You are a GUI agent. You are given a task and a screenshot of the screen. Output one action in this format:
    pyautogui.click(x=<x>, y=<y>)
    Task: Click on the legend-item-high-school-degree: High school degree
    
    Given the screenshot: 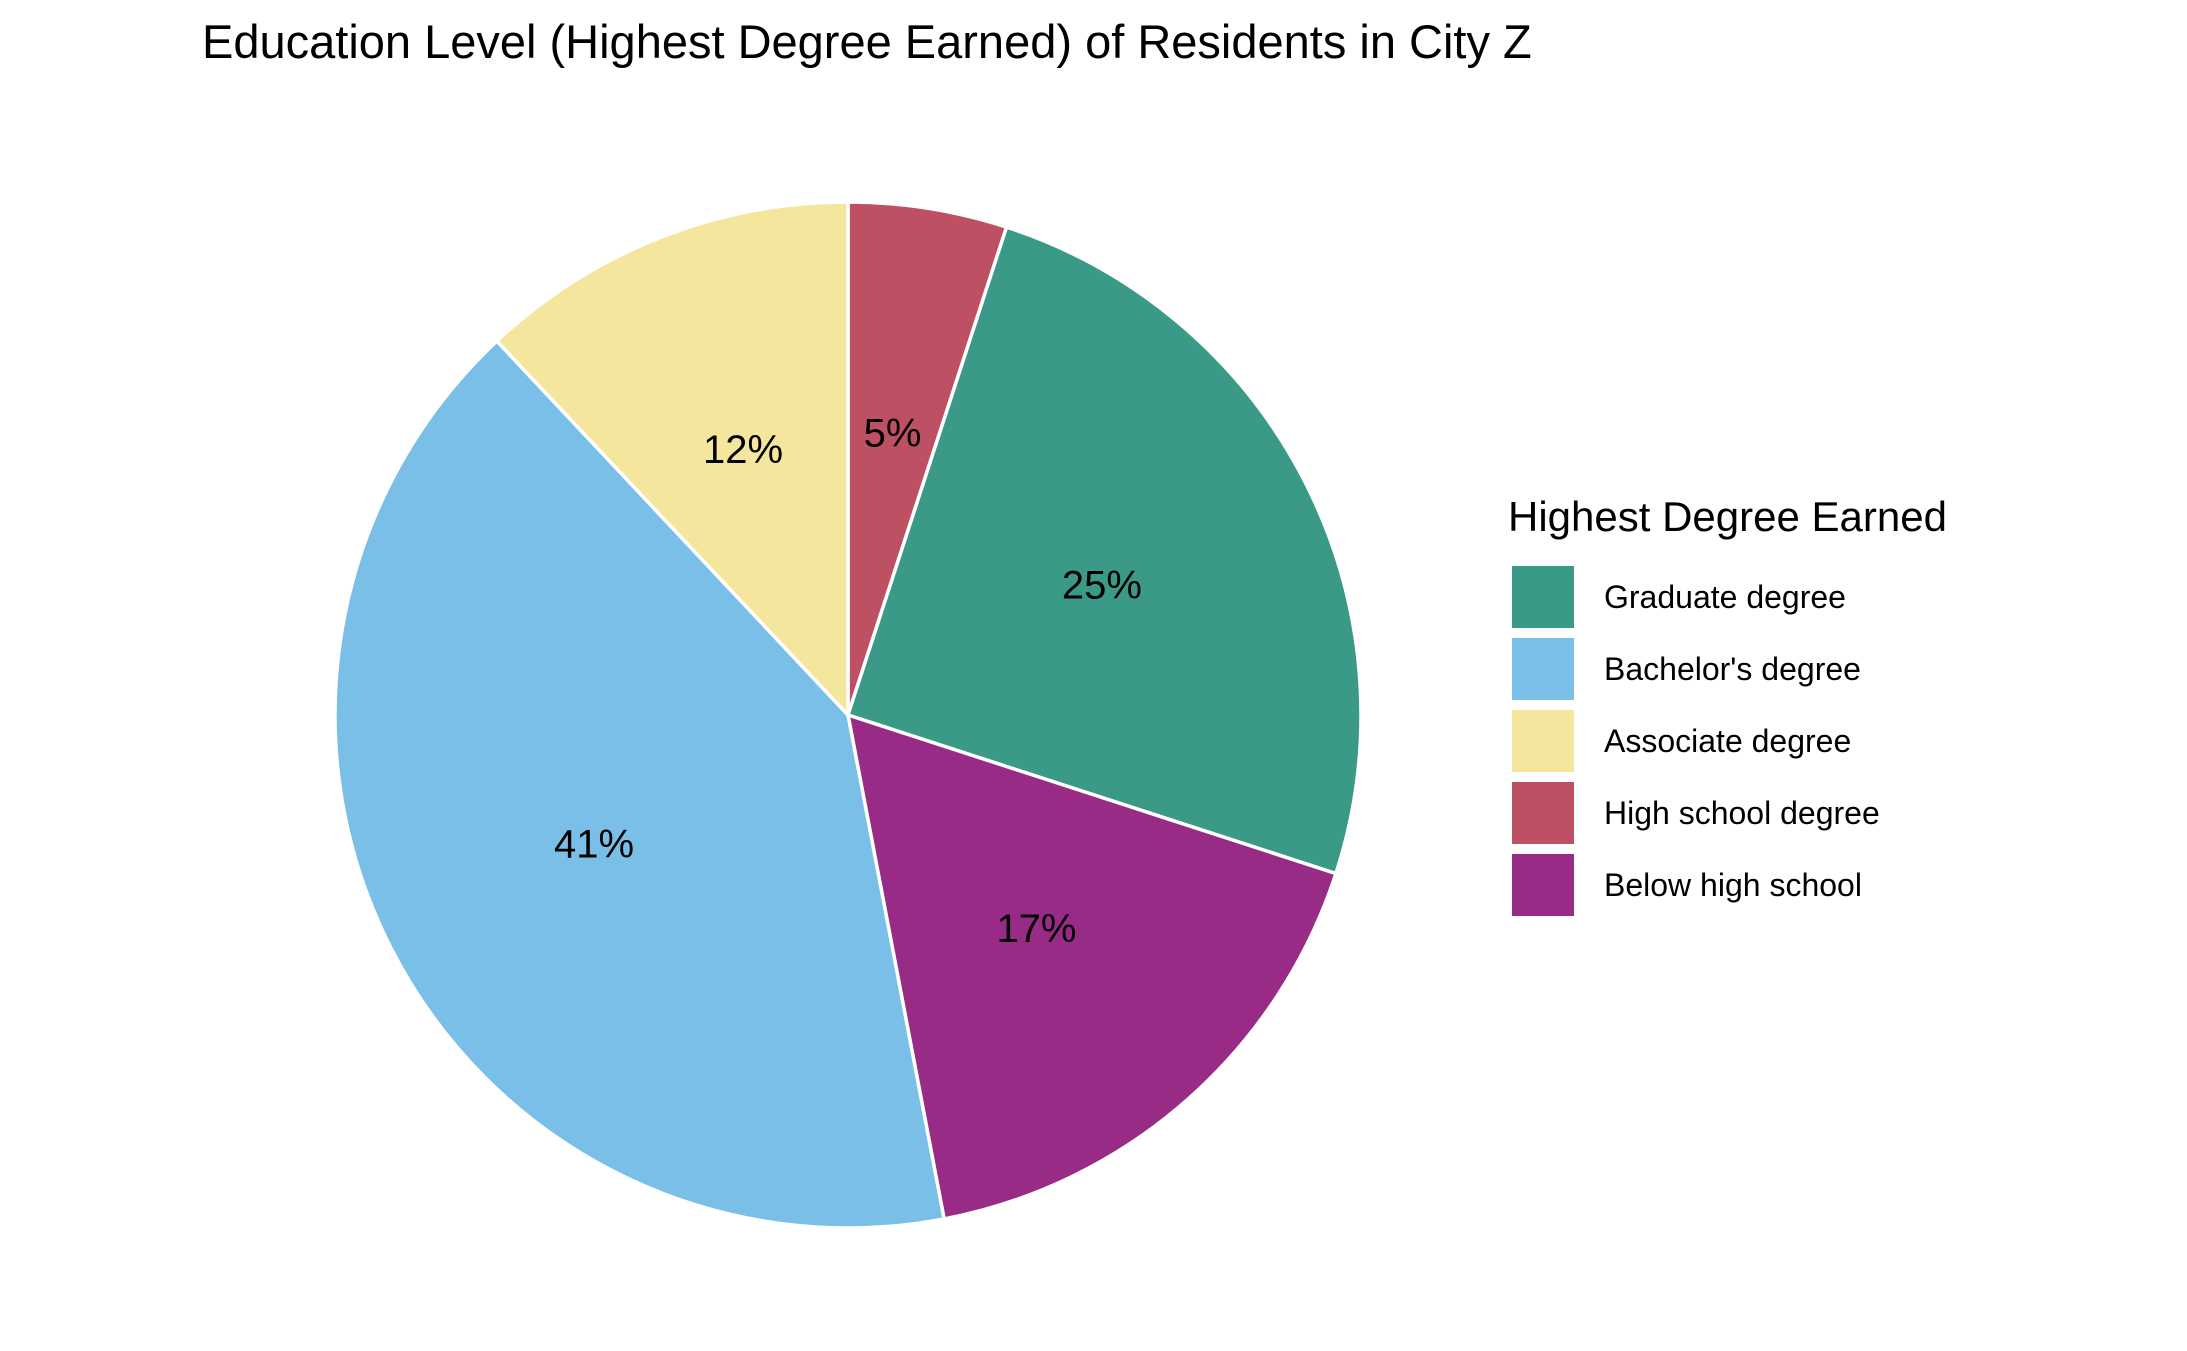 What is the action you would take?
    pyautogui.click(x=1729, y=813)
    